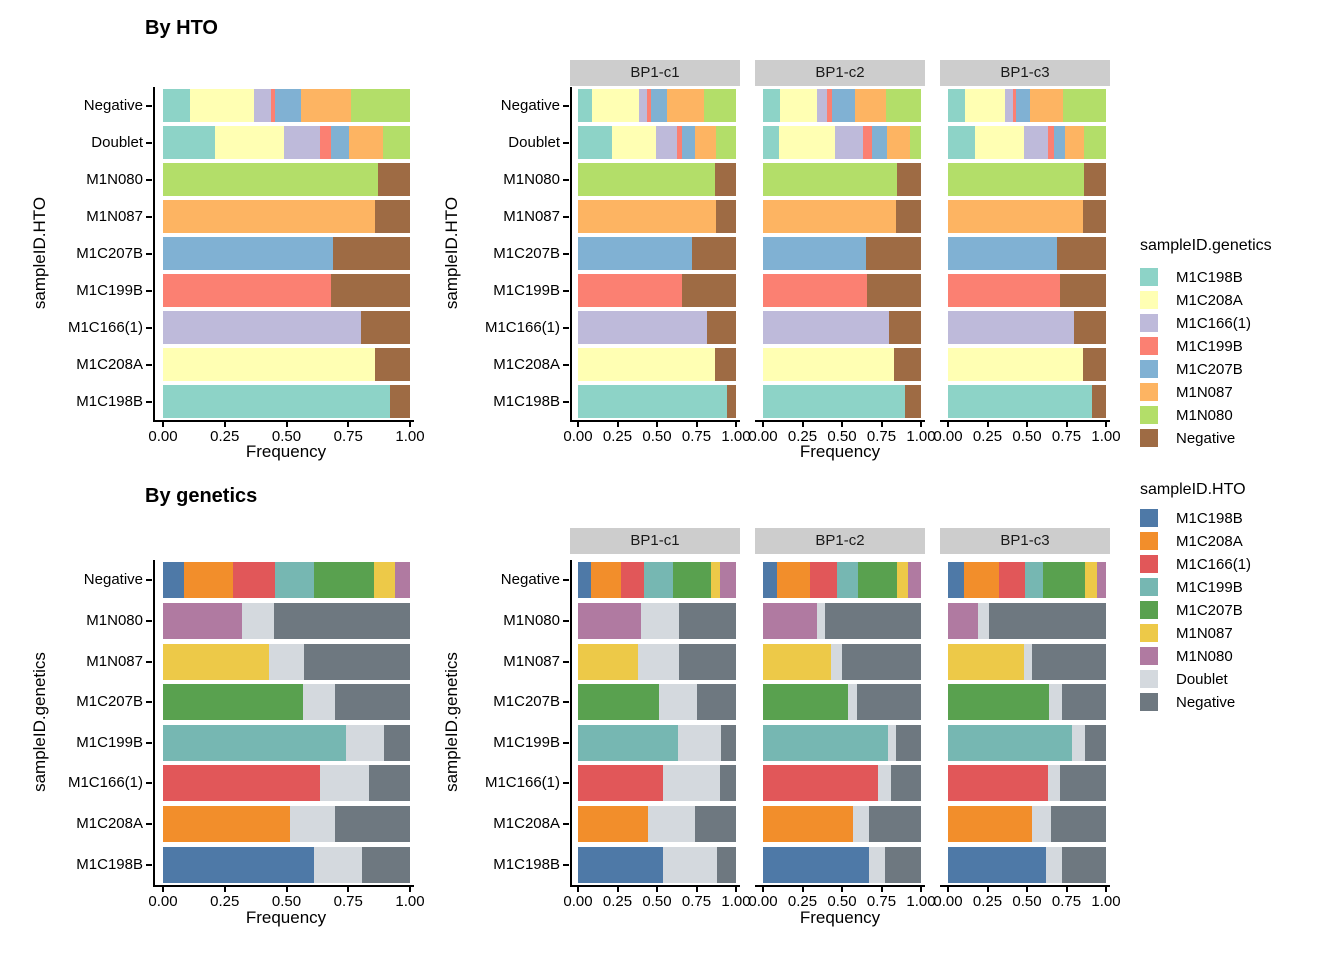 This screenshot has width=1344, height=960. Describe the element at coordinates (163, 436) in the screenshot. I see `x-tick-label: 0.00` at that location.